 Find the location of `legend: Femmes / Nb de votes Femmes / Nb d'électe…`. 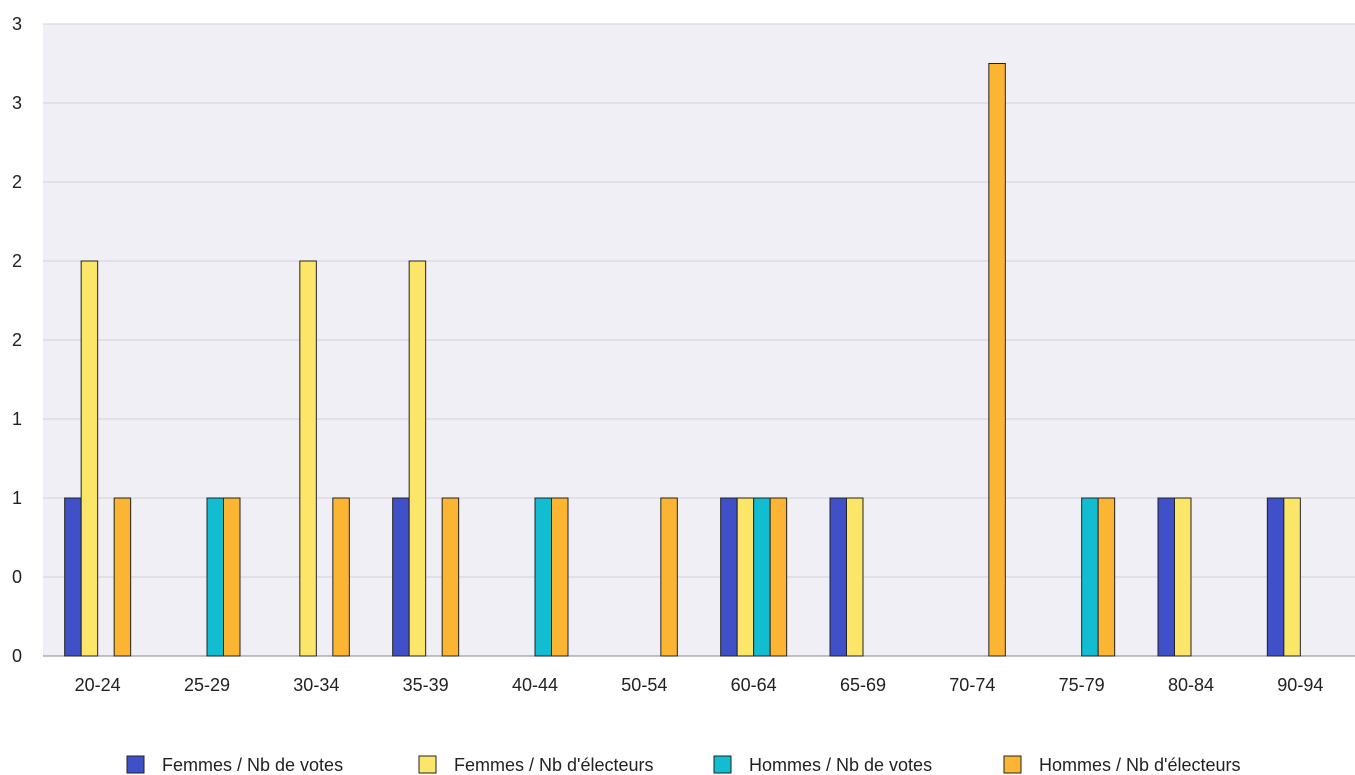

legend: Femmes / Nb de votes Femmes / Nb d'électe… is located at coordinates (683, 765).